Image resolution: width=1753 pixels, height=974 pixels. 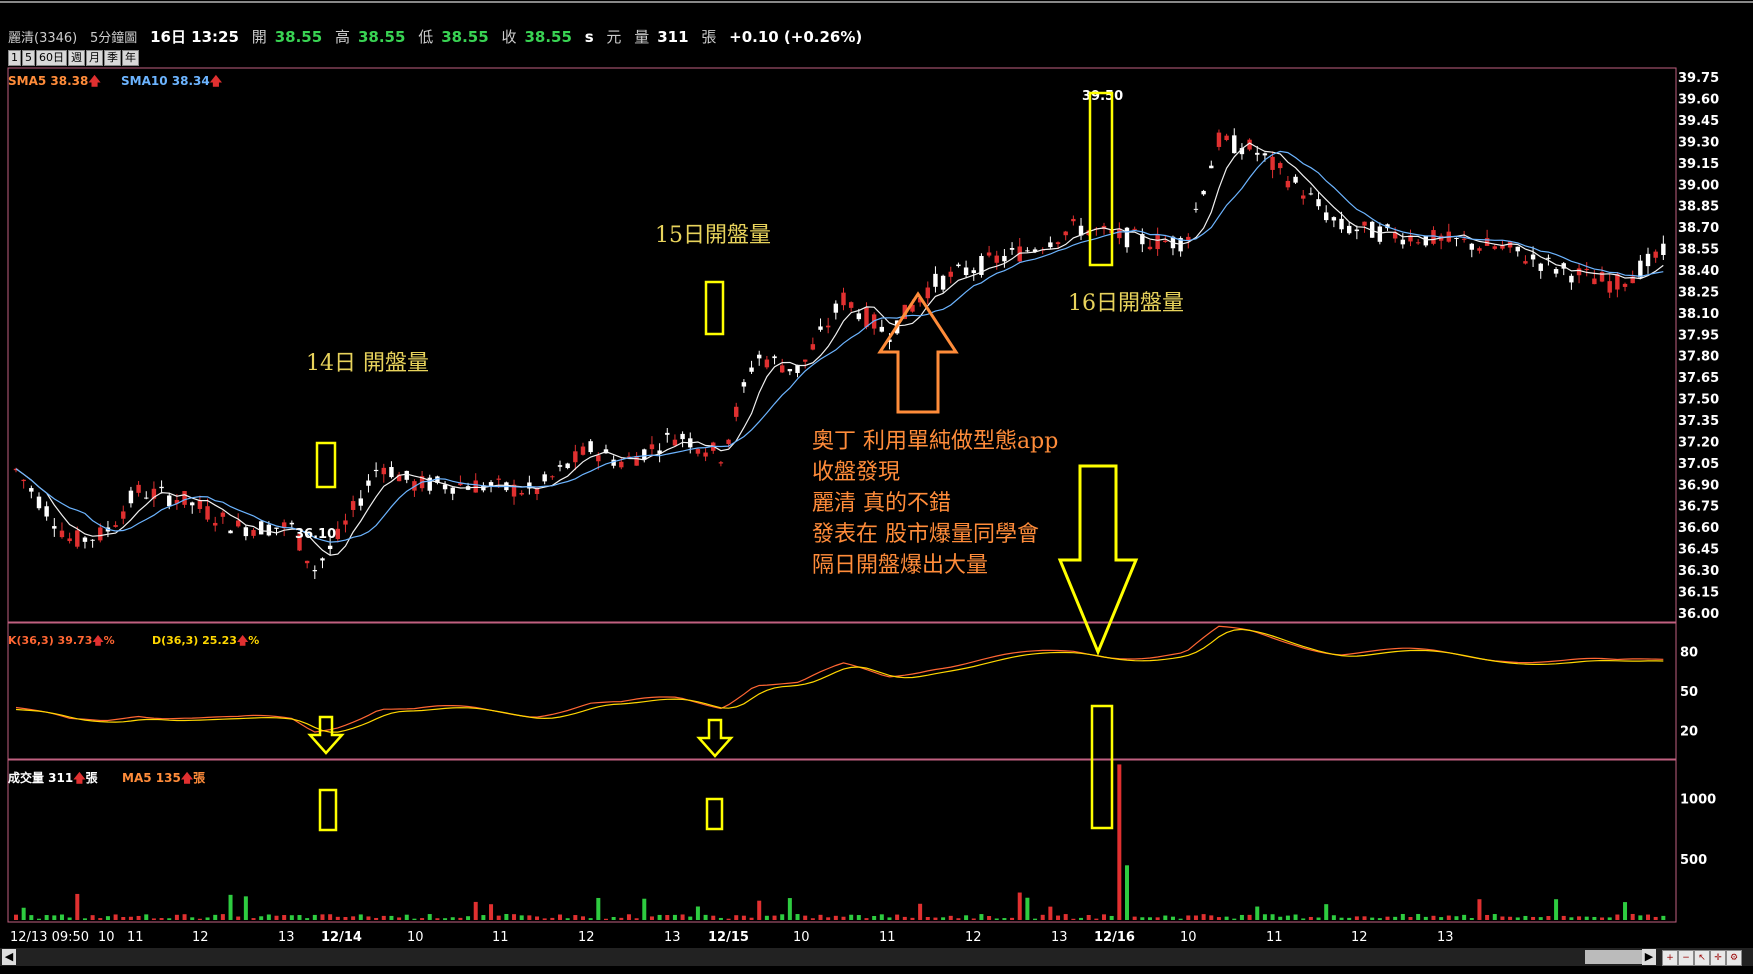 I want to click on zoom-out-icon: −, so click(x=1686, y=958).